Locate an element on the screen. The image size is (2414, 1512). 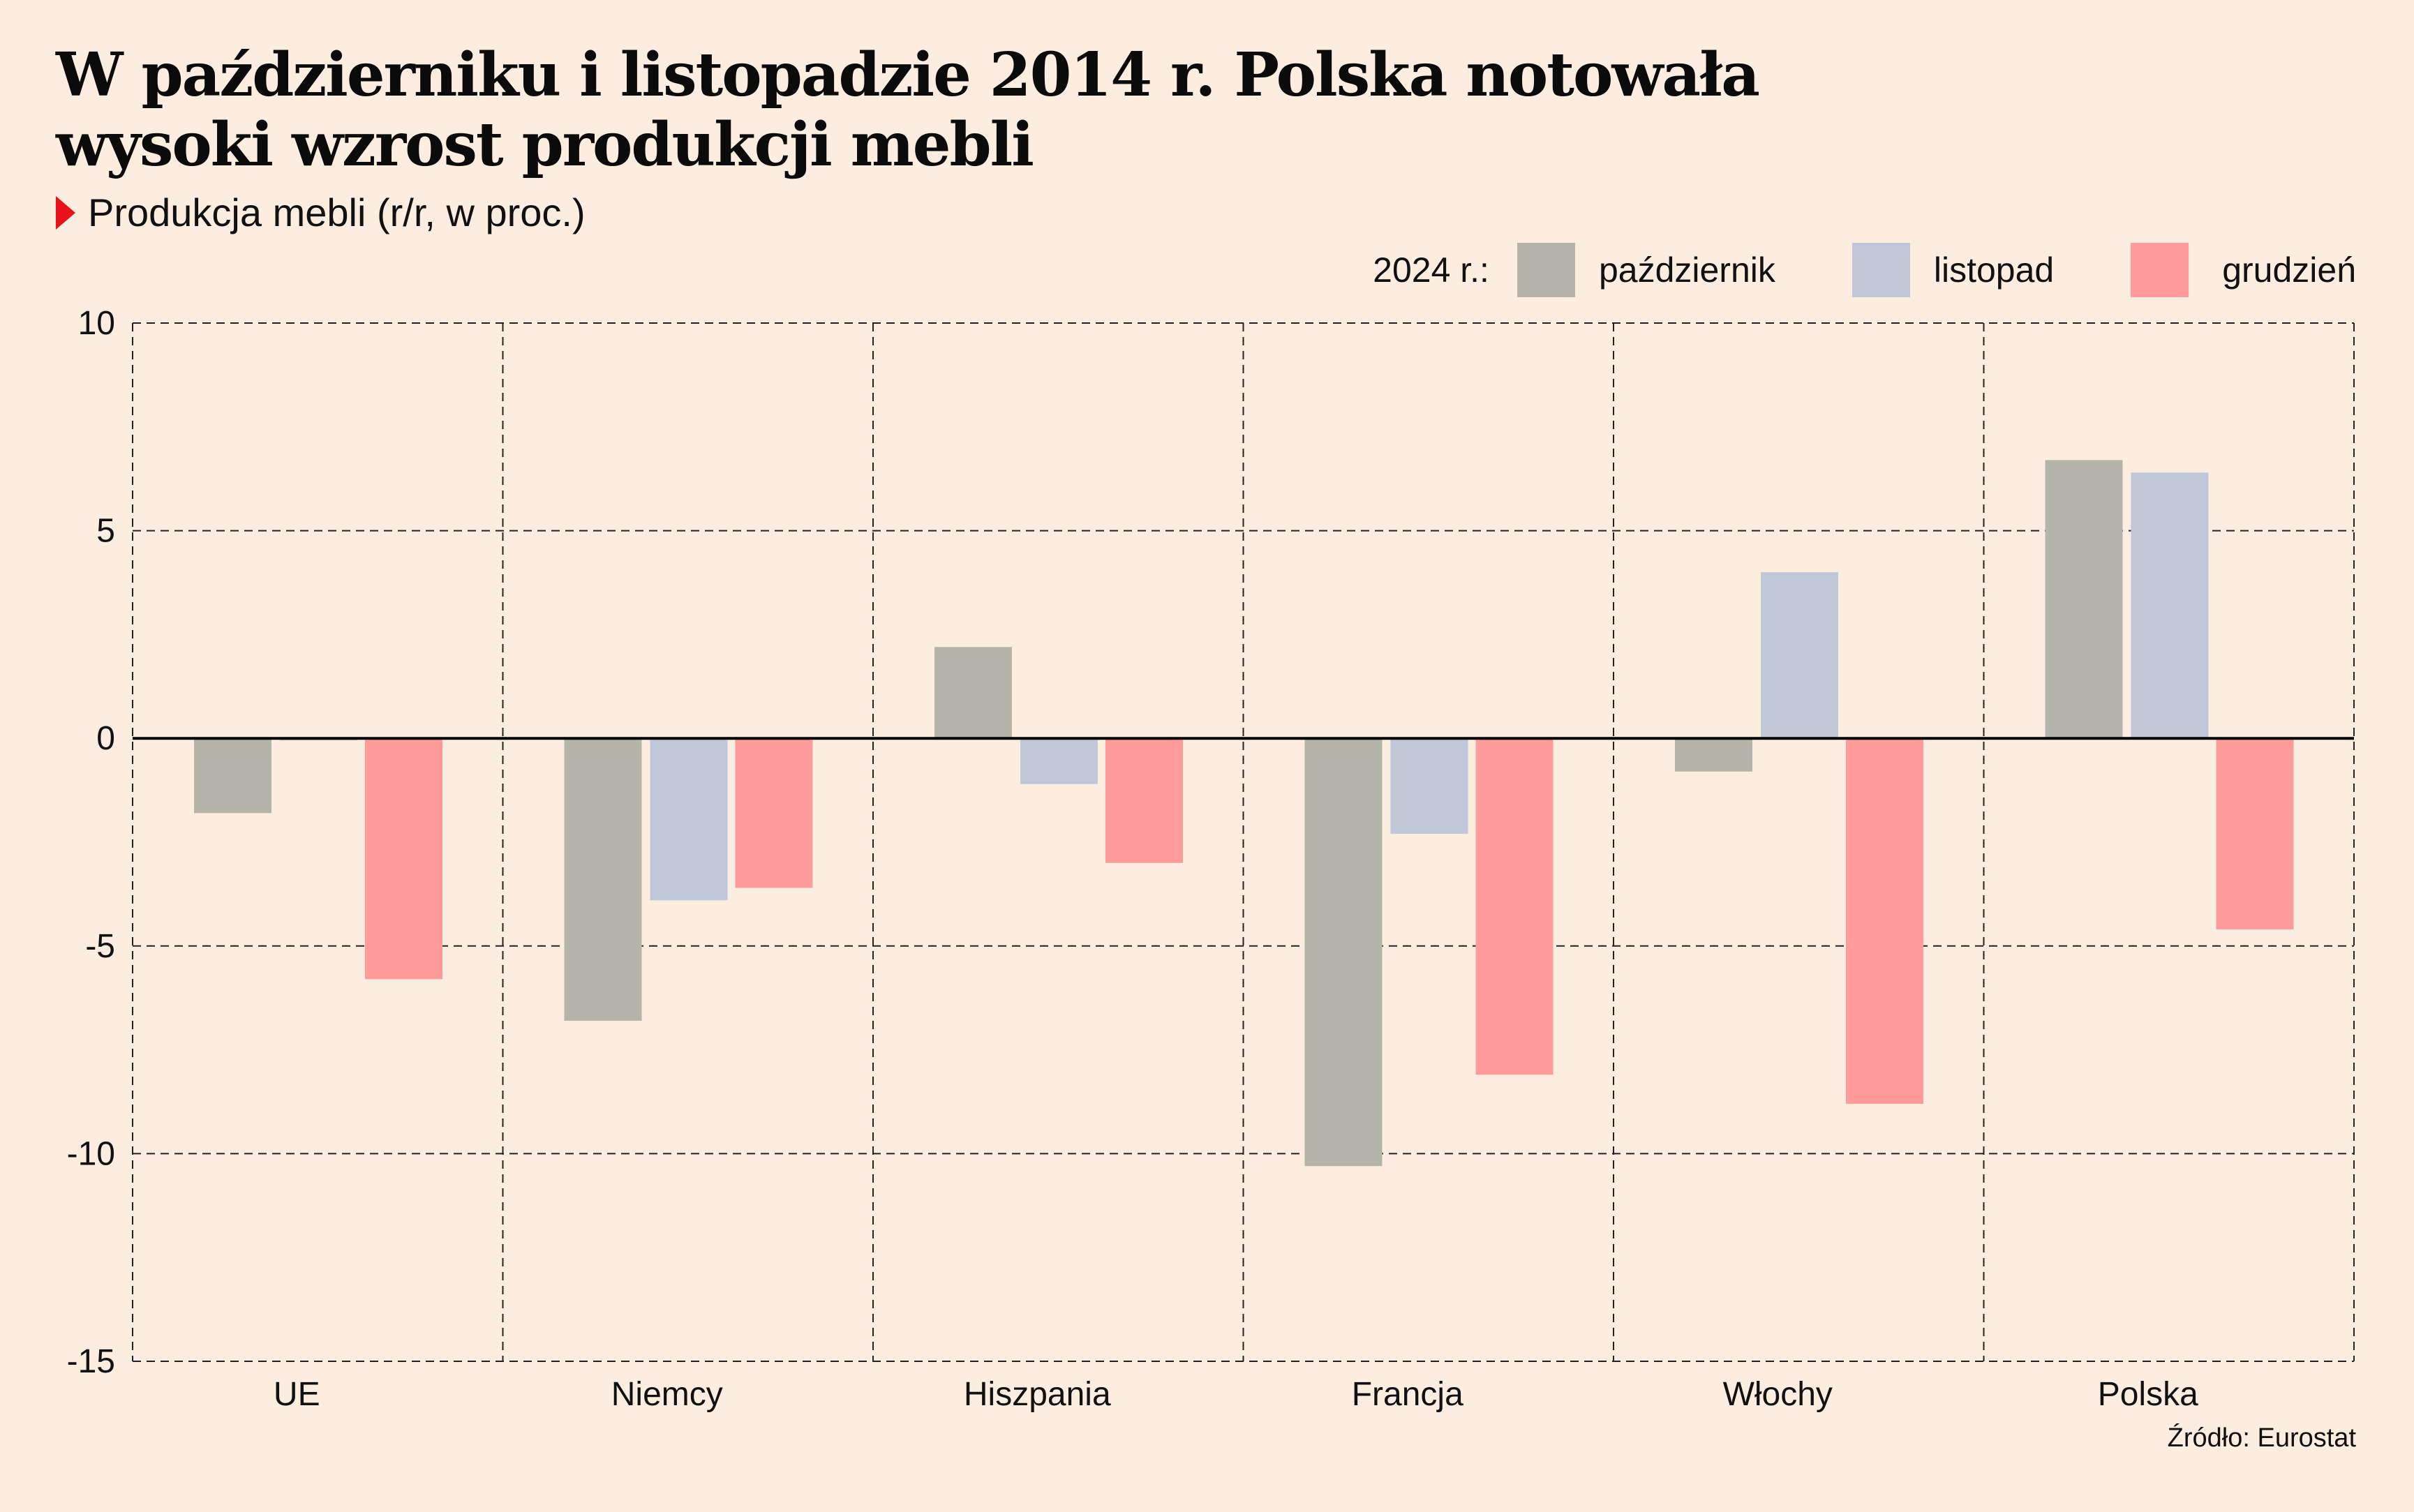
chart-subtitle-text: Produkcja mebli (r/r, w proc.) is located at coordinates (337, 212).